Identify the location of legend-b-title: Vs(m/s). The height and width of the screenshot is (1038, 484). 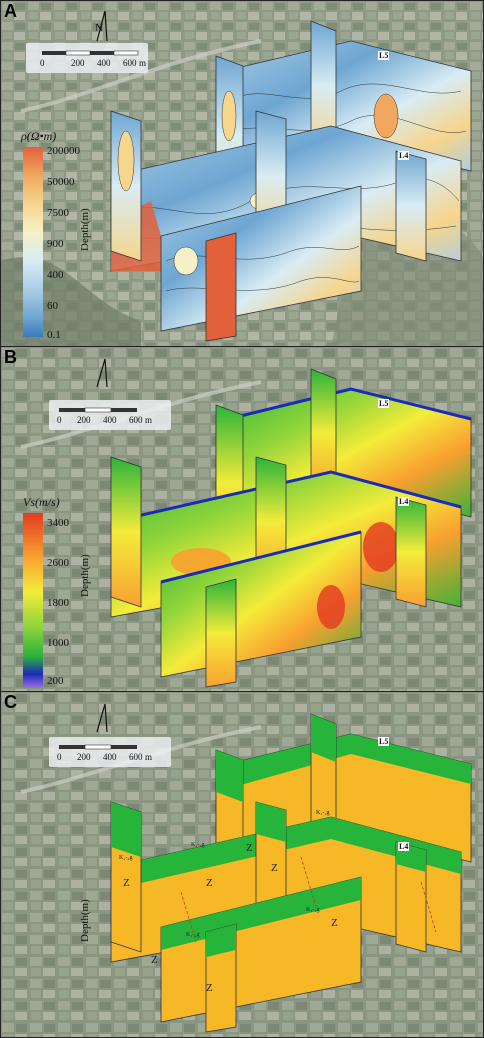
(41, 502).